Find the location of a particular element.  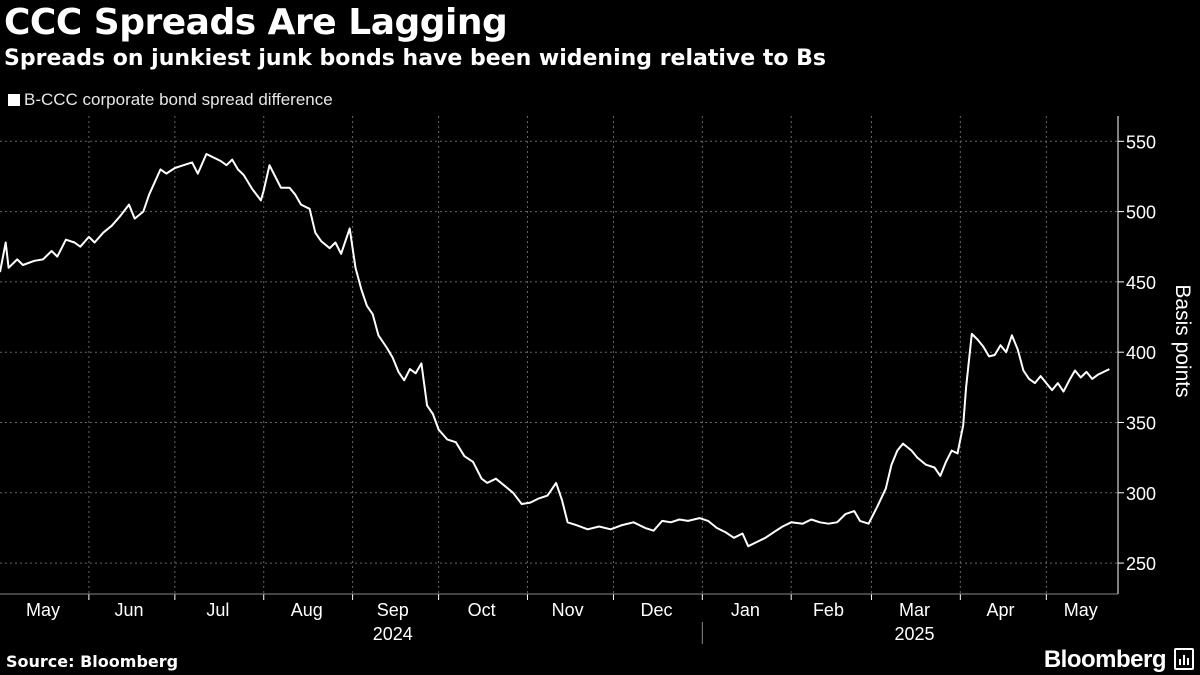

x-tick-label: Dec is located at coordinates (656, 610).